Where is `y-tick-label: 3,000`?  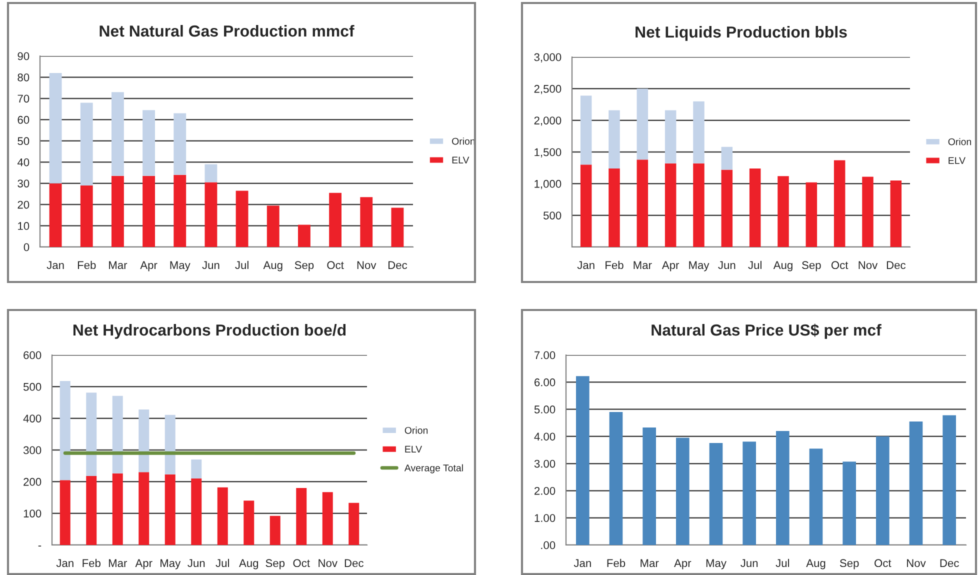 y-tick-label: 3,000 is located at coordinates (548, 57).